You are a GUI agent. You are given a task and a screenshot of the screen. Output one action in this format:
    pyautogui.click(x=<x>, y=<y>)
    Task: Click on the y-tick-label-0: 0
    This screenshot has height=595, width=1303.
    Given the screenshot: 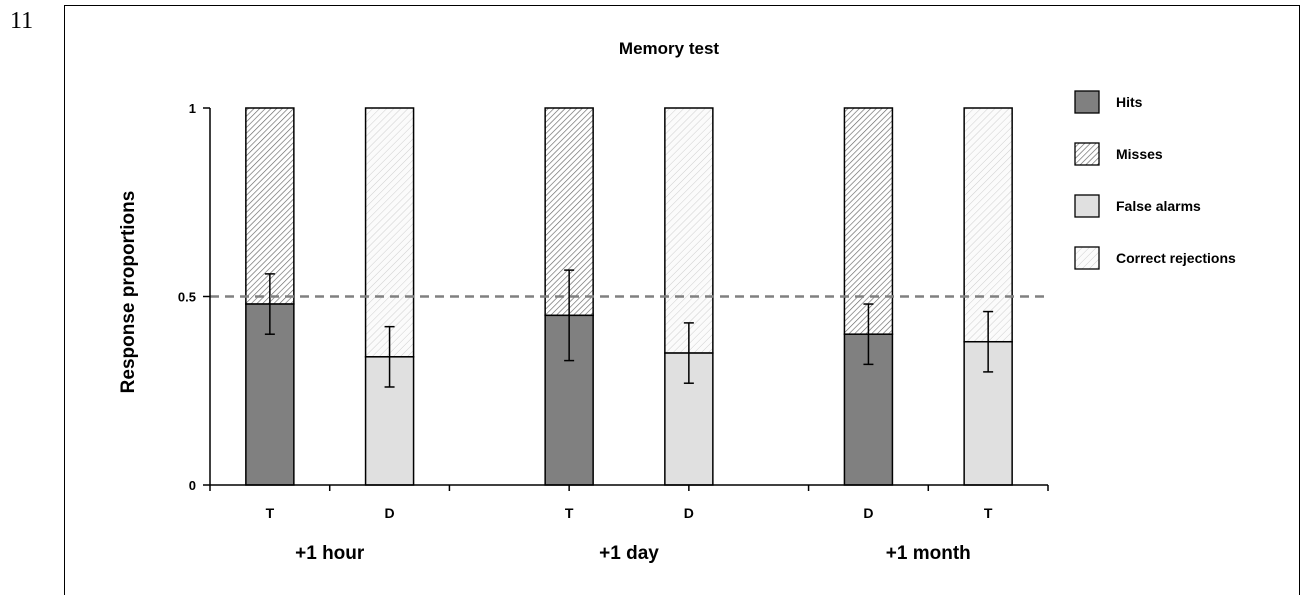 What is the action you would take?
    pyautogui.click(x=192, y=485)
    